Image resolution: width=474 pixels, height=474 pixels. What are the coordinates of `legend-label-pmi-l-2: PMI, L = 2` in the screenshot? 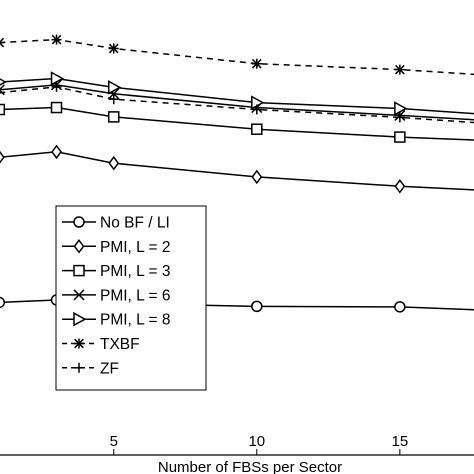 It's located at (135, 247).